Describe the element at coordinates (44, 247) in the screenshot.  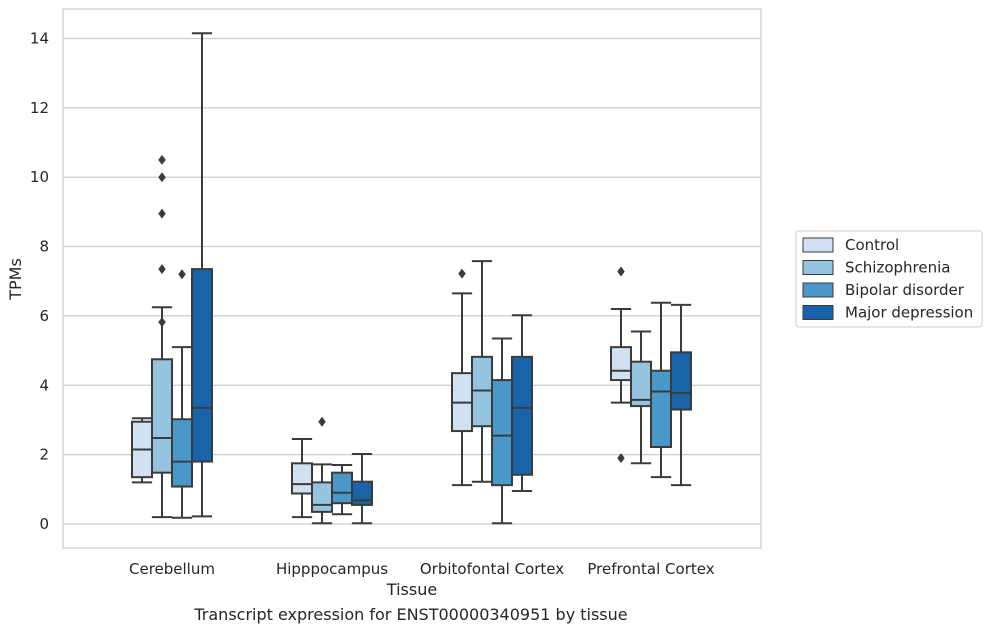
I see `y-tick-label: 8` at that location.